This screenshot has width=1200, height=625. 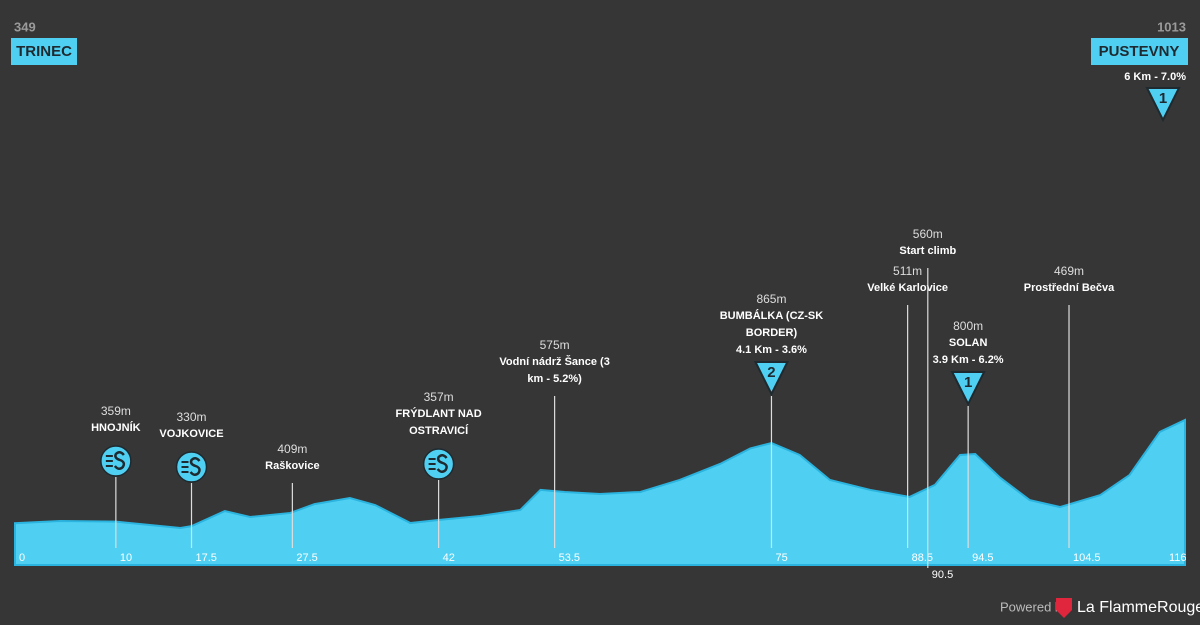 What do you see at coordinates (968, 360) in the screenshot?
I see `climb-info: 3.9 Km - 6.2%` at bounding box center [968, 360].